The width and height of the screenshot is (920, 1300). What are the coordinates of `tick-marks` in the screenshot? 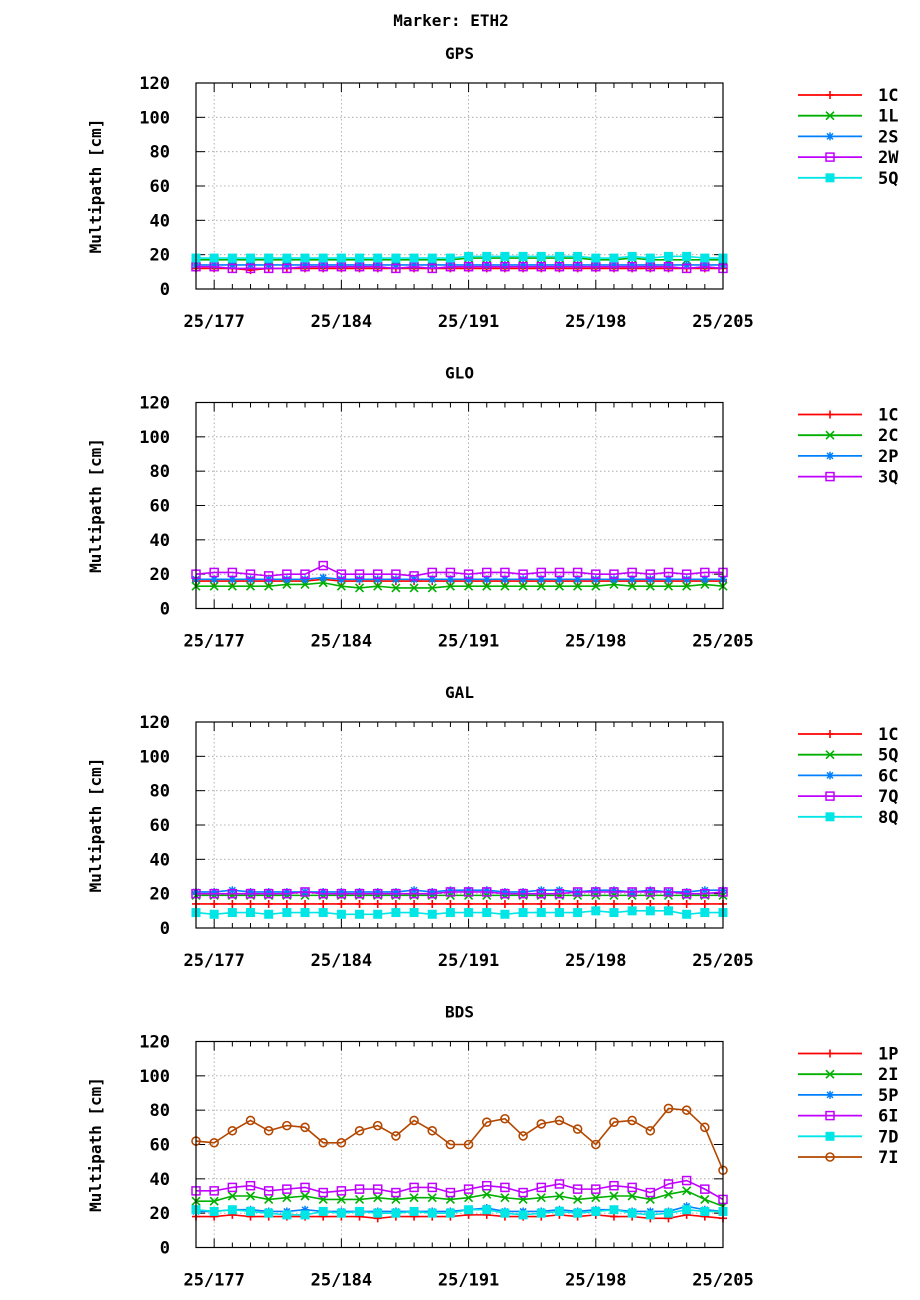 It's located at (459, 505).